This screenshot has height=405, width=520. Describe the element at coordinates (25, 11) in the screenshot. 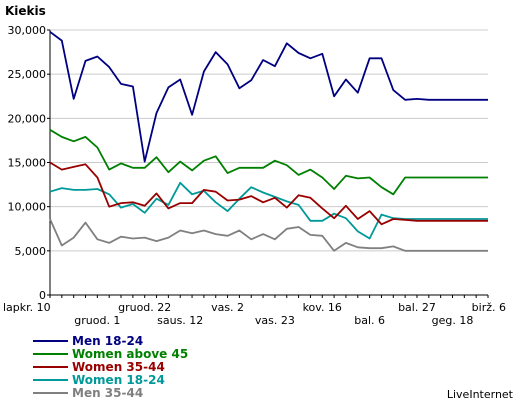

I see `y-axis-title: Kiekis` at that location.